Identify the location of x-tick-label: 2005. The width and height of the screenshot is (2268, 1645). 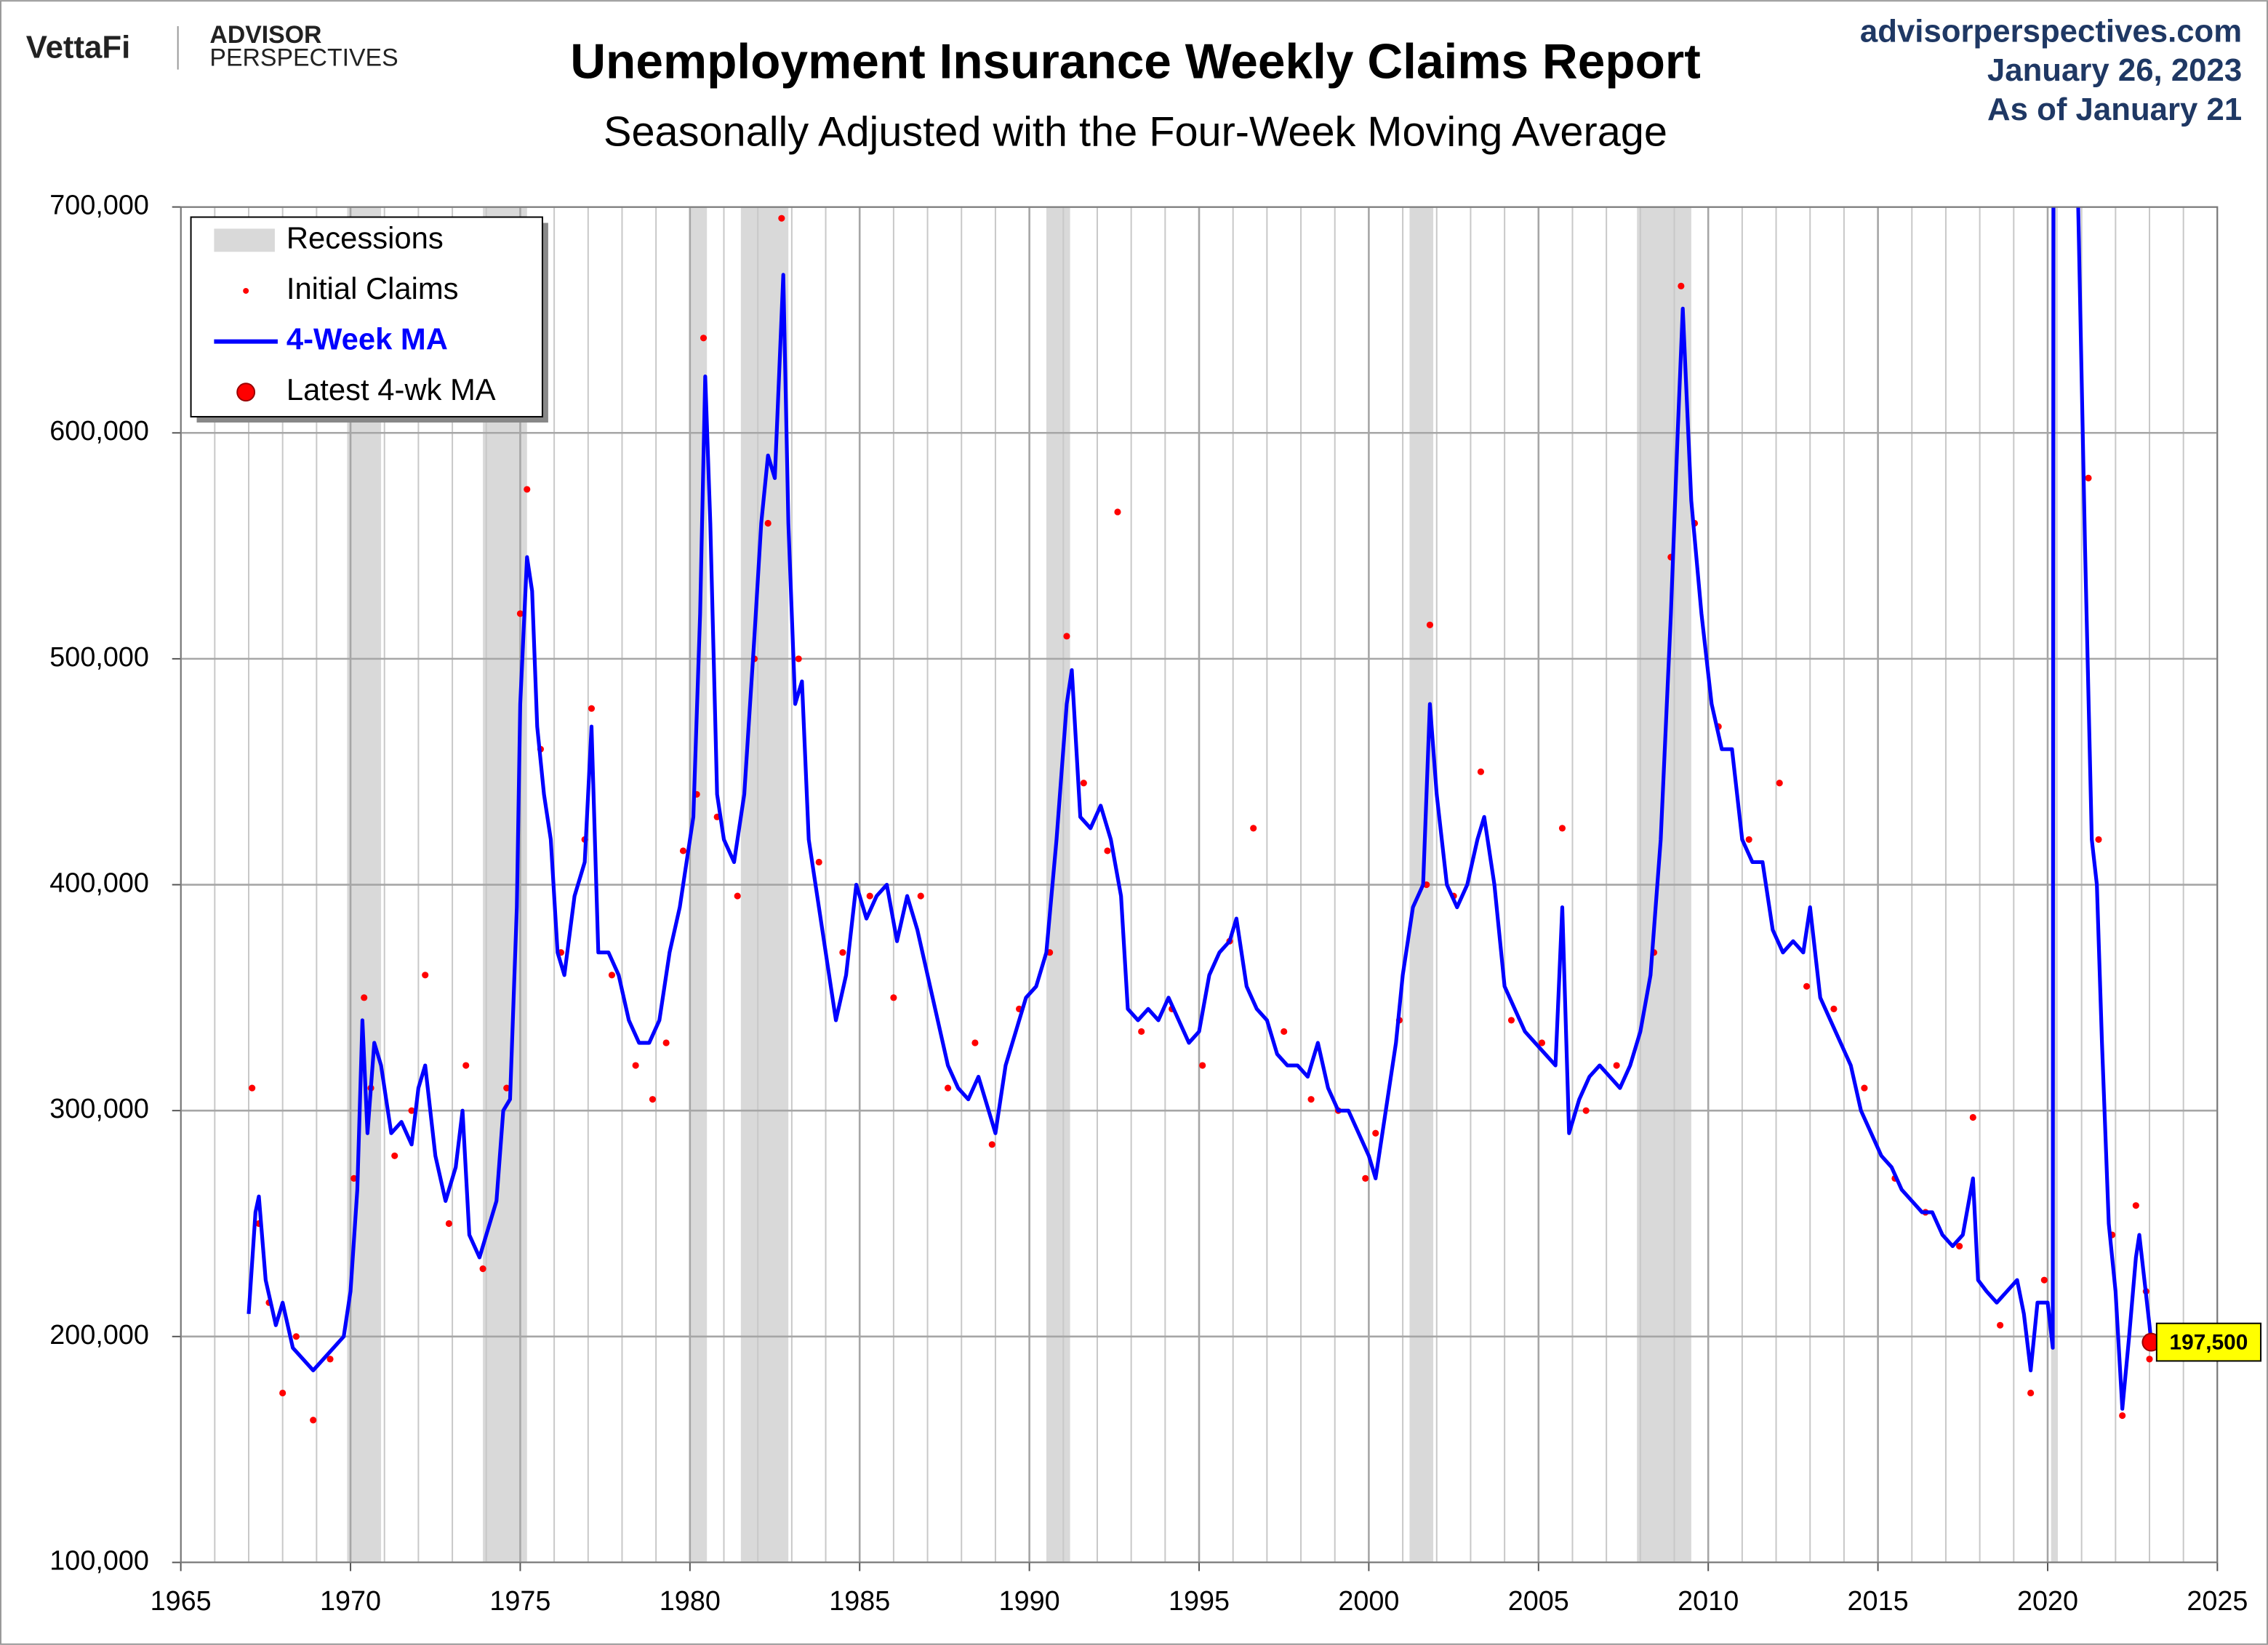
(1538, 1601).